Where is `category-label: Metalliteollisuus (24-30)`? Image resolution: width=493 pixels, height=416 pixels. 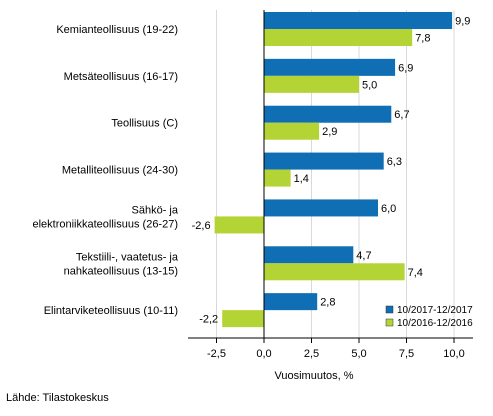 category-label: Metalliteollisuus (24-30) is located at coordinates (120, 171).